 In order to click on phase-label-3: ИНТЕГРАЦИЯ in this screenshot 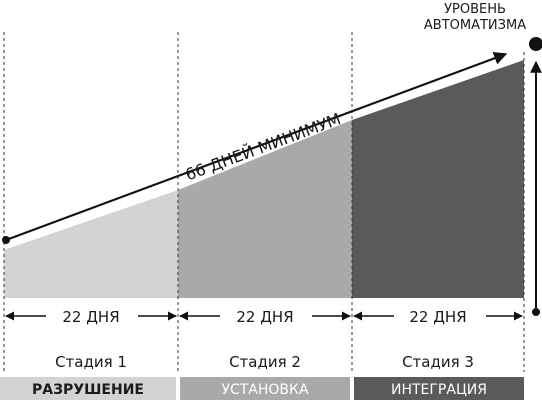, I will do `click(439, 390)`.